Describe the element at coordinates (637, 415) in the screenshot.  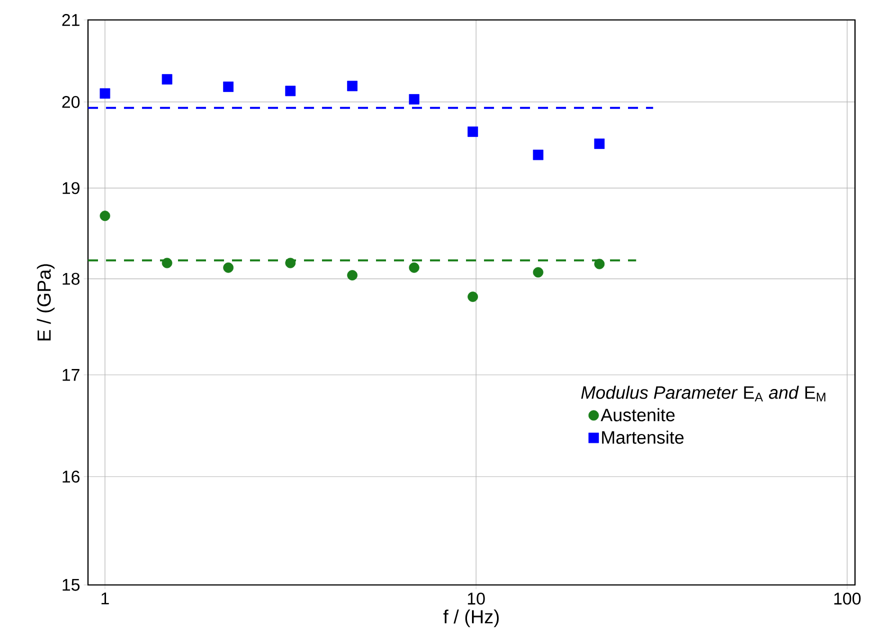
I see `legend-label: Austenite` at that location.